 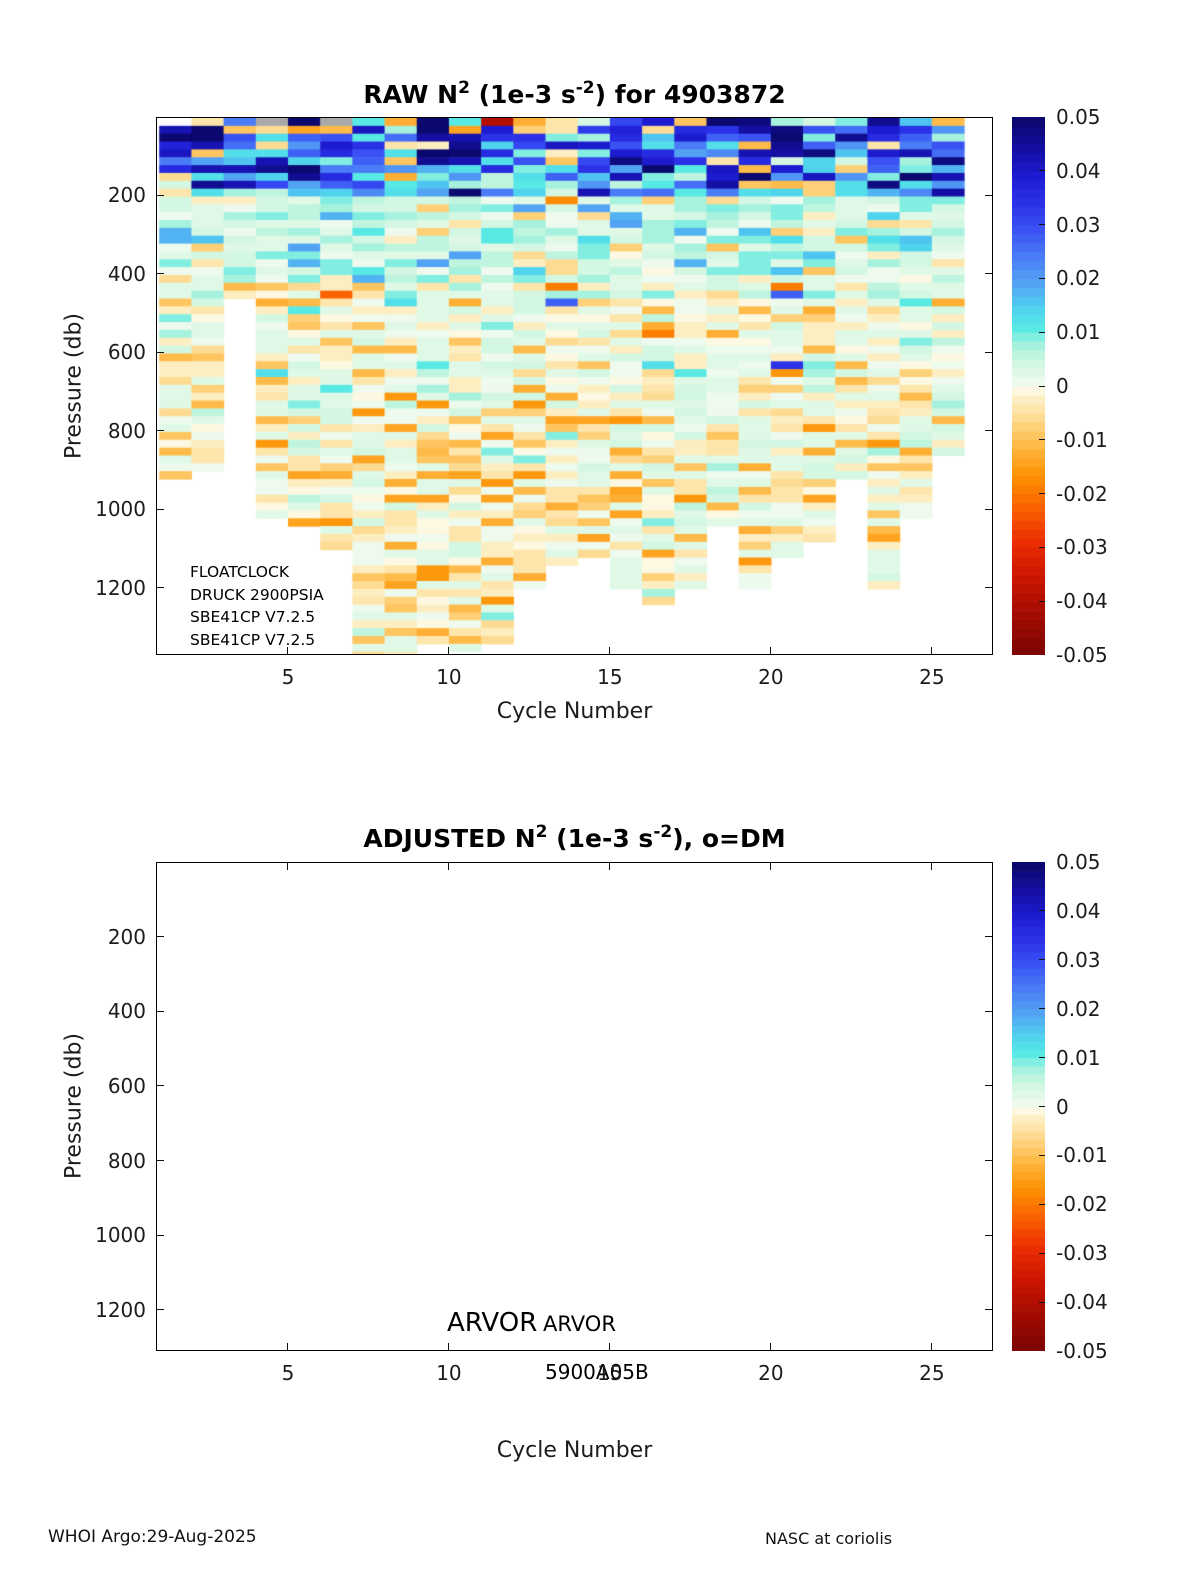 I want to click on plot1-title-mid: (1e-3 s, so click(x=522, y=94).